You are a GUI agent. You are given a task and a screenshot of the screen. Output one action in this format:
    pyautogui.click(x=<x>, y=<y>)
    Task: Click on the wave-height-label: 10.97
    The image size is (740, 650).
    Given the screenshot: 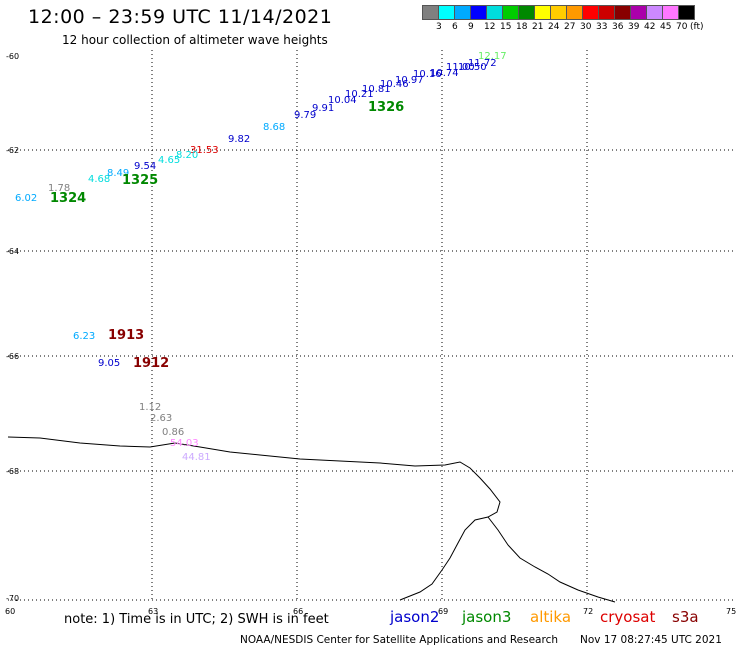 What is the action you would take?
    pyautogui.click(x=409, y=80)
    